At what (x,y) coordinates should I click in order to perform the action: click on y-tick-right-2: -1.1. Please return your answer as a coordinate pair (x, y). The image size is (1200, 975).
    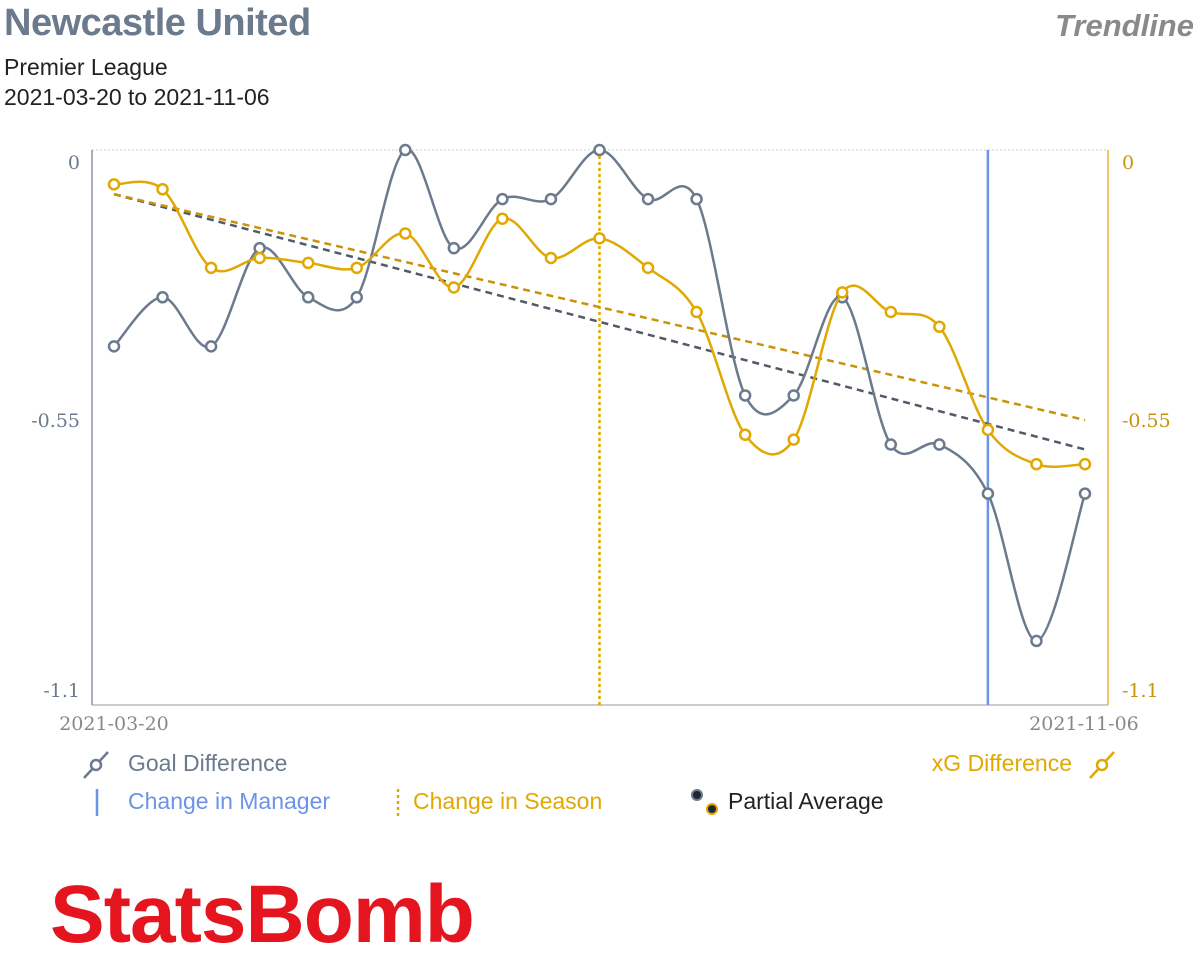
    Looking at the image, I should click on (1140, 691).